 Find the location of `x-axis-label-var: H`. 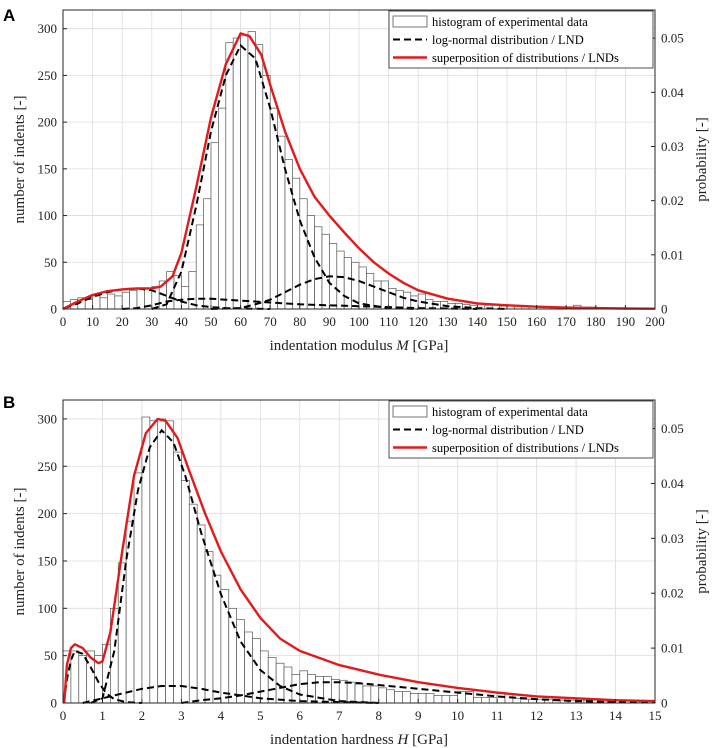

x-axis-label-var: H is located at coordinates (403, 740).